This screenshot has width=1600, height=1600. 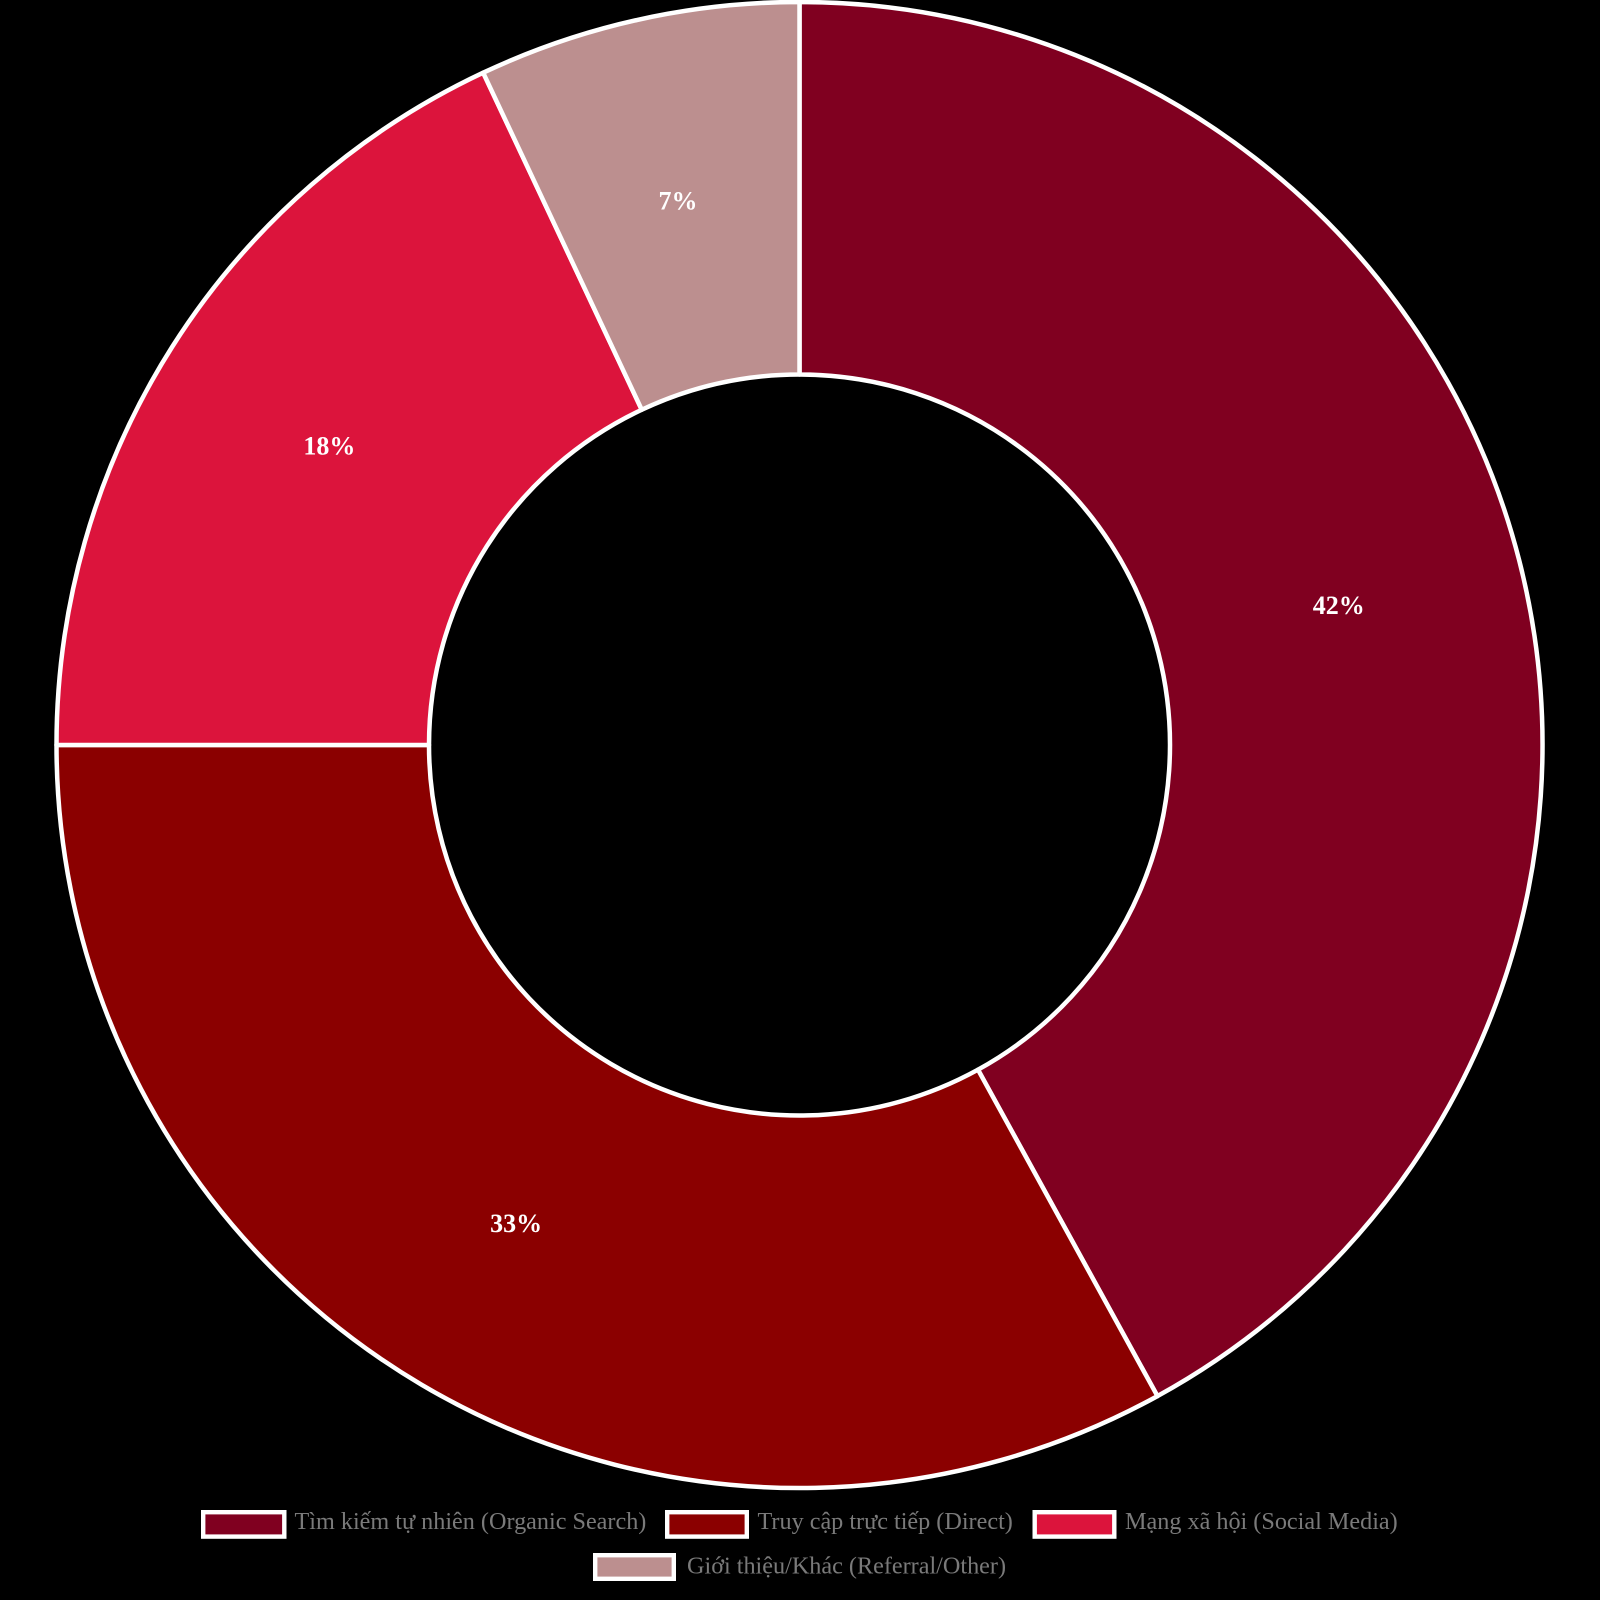 I want to click on svg-text: 18%, so click(x=329, y=445).